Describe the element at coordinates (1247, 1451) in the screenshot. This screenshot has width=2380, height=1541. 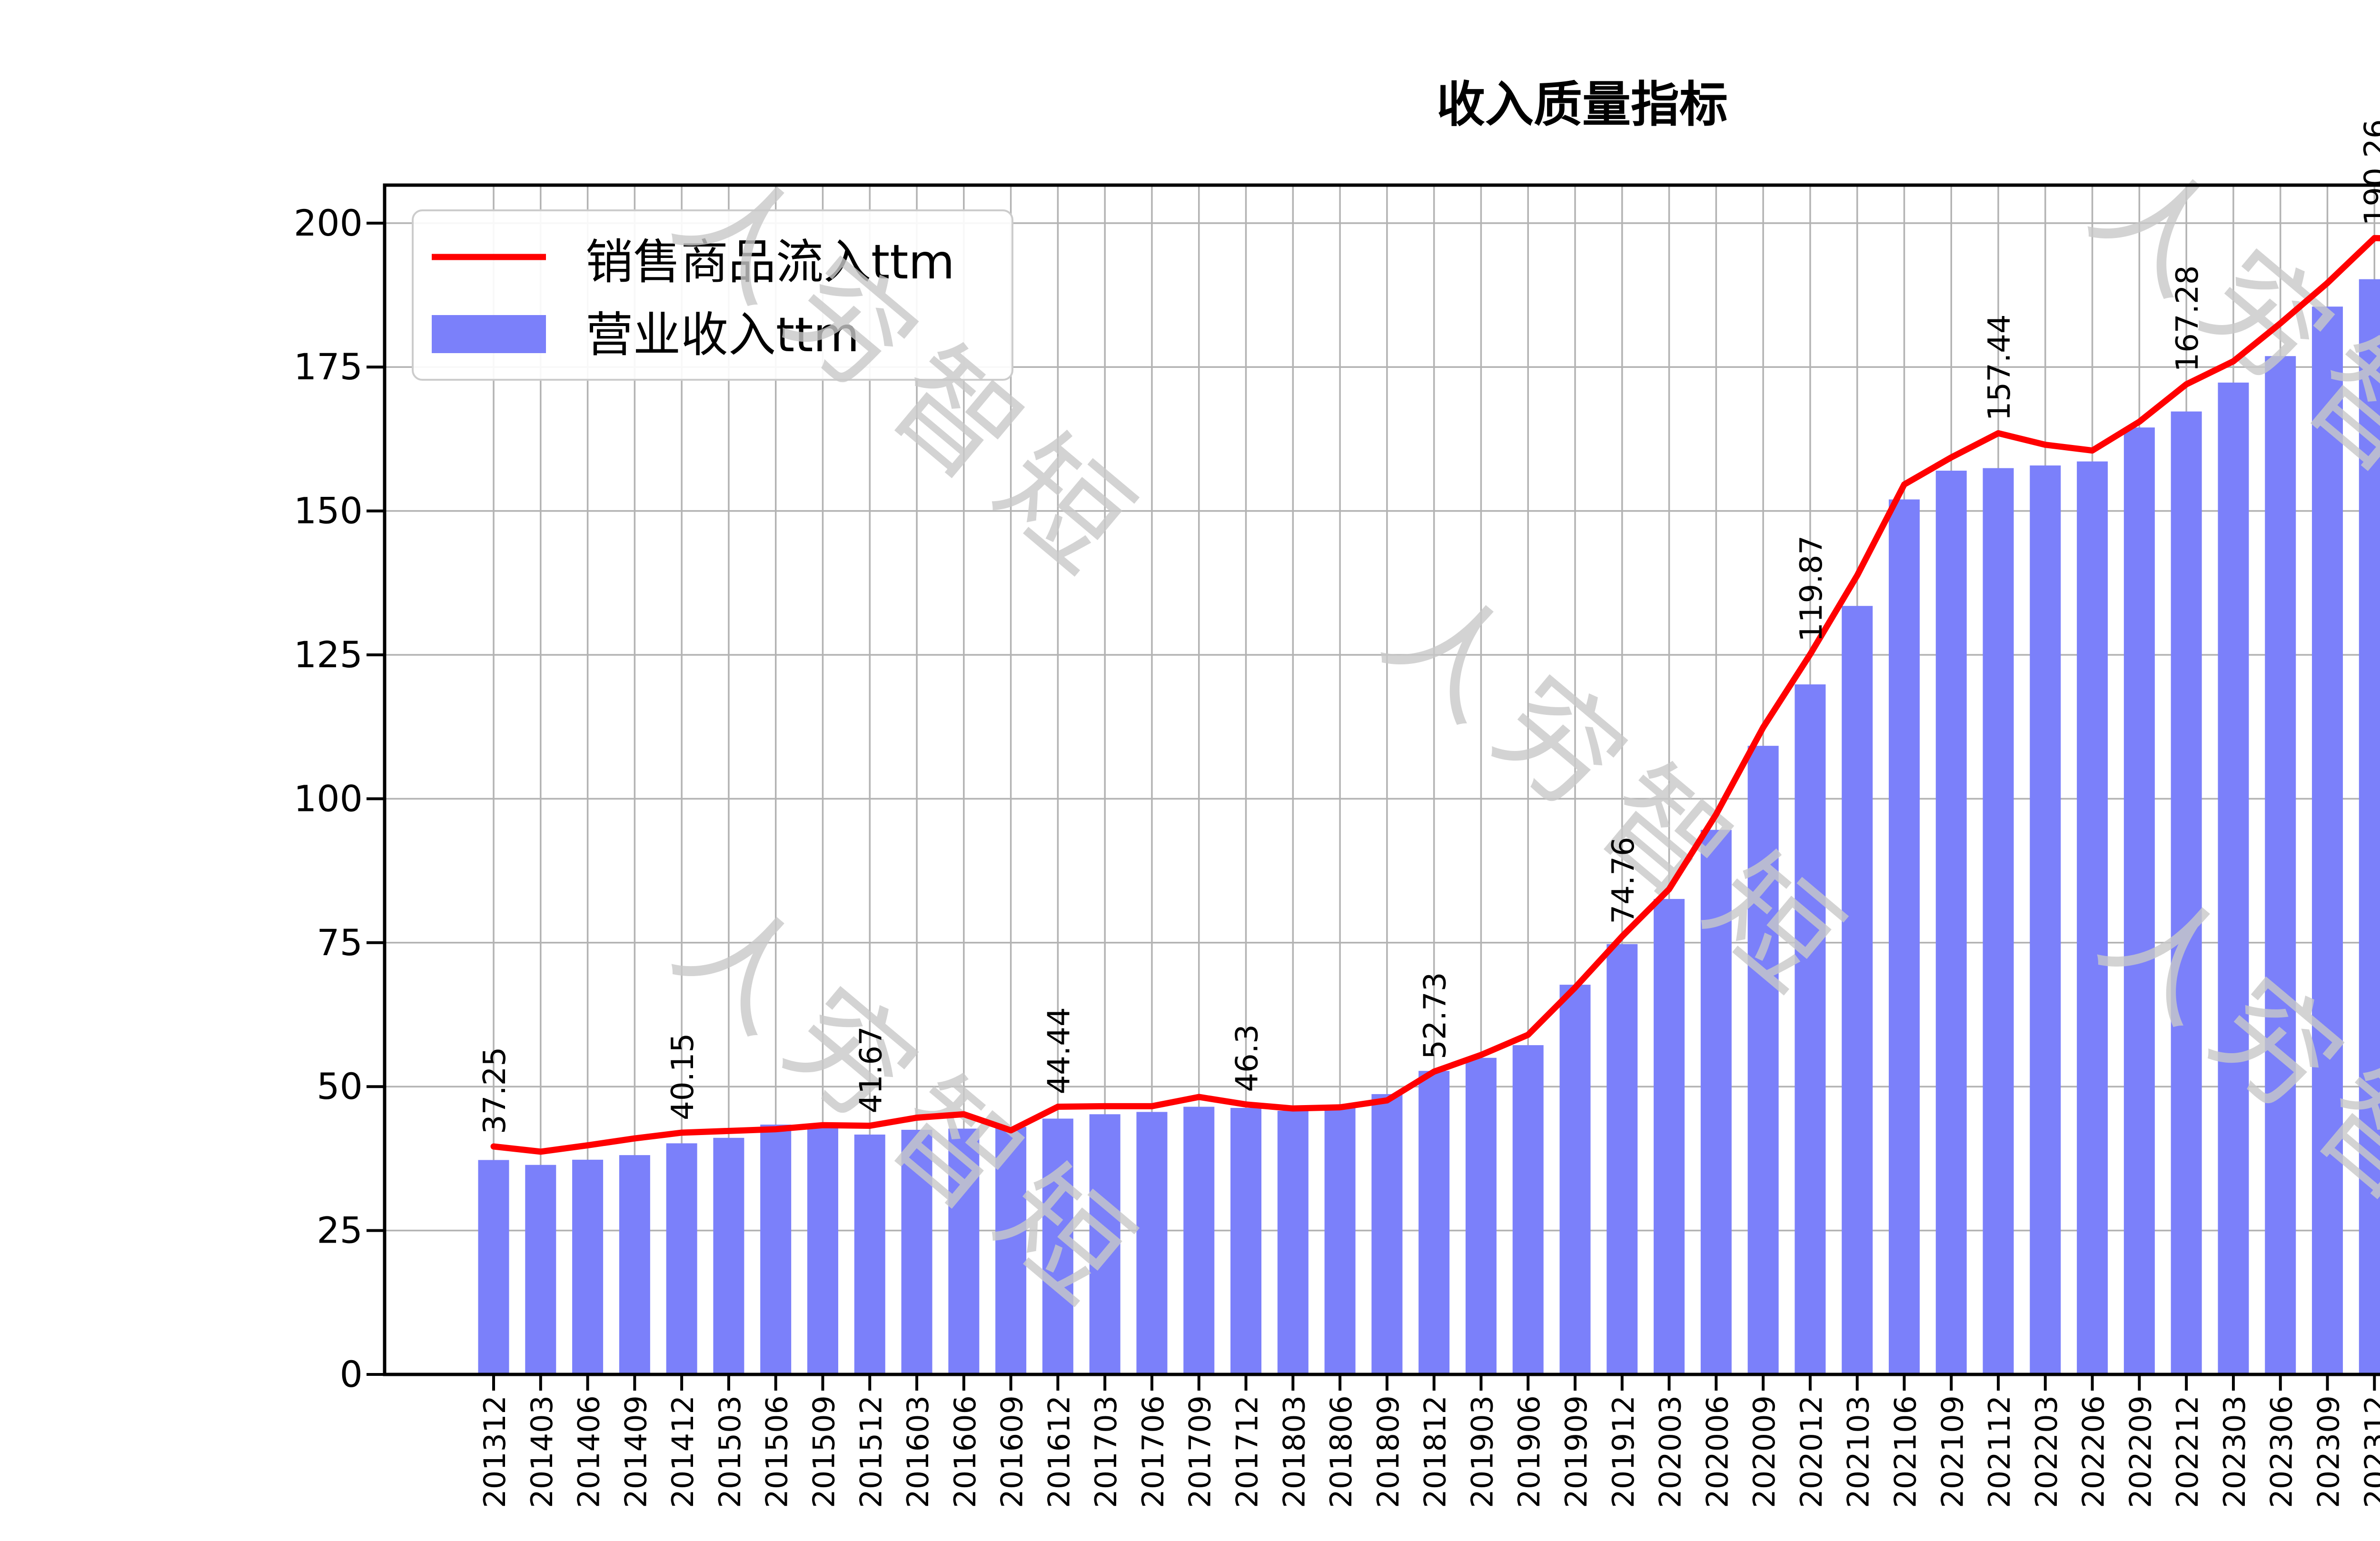
I see `x-tick-label: 201712` at that location.